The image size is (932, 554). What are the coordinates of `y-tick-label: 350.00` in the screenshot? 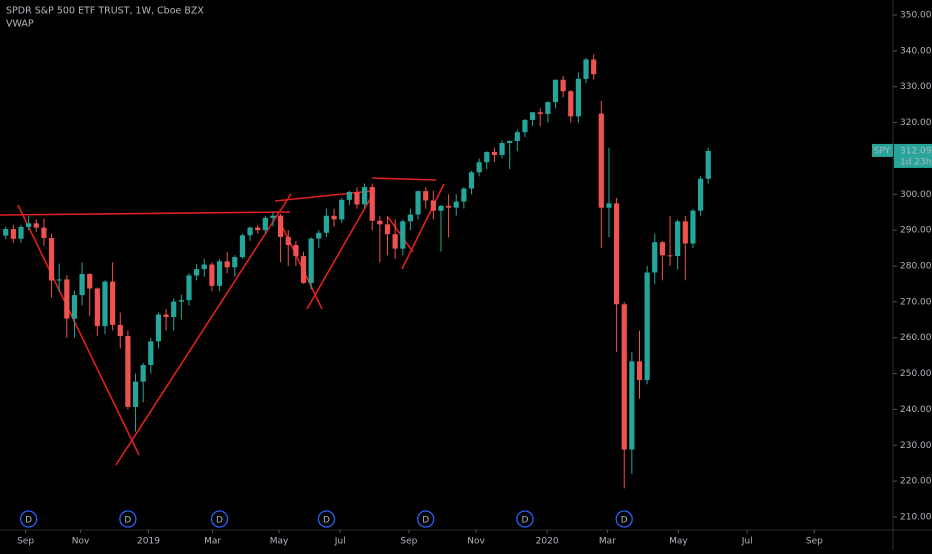 It's located at (916, 16).